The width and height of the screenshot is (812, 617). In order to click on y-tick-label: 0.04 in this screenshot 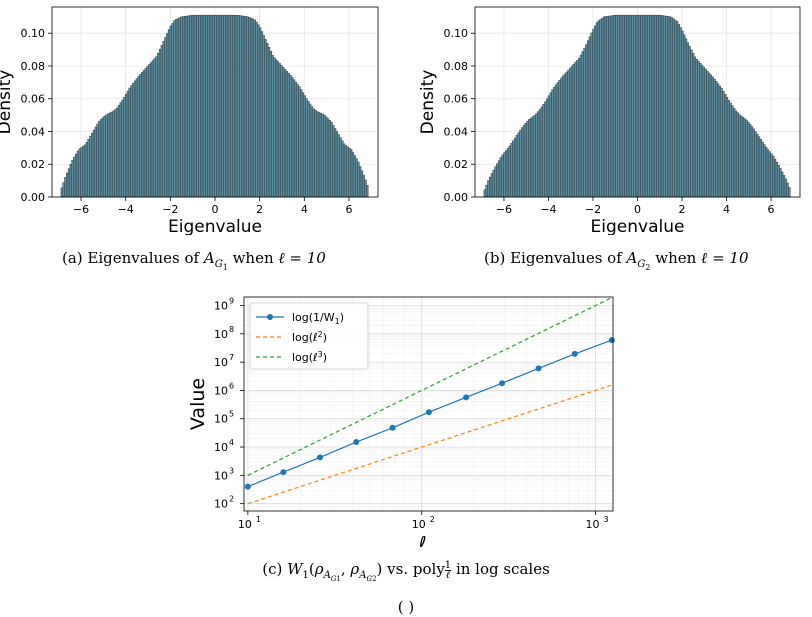, I will do `click(456, 131)`.